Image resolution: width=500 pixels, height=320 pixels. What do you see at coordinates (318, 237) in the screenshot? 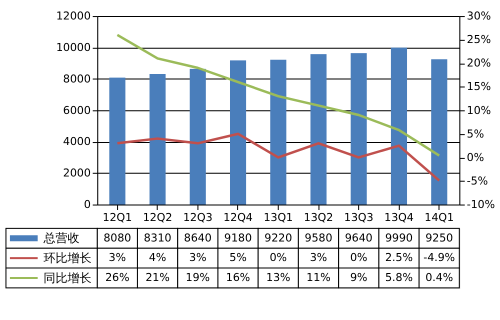
I see `data-label: 9580` at bounding box center [318, 237].